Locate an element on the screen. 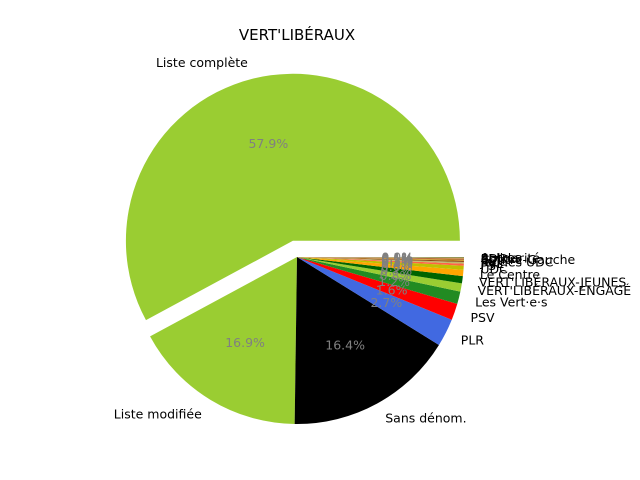 The width and height of the screenshot is (640, 480). pie-slice-le-centre is located at coordinates (380, 267).